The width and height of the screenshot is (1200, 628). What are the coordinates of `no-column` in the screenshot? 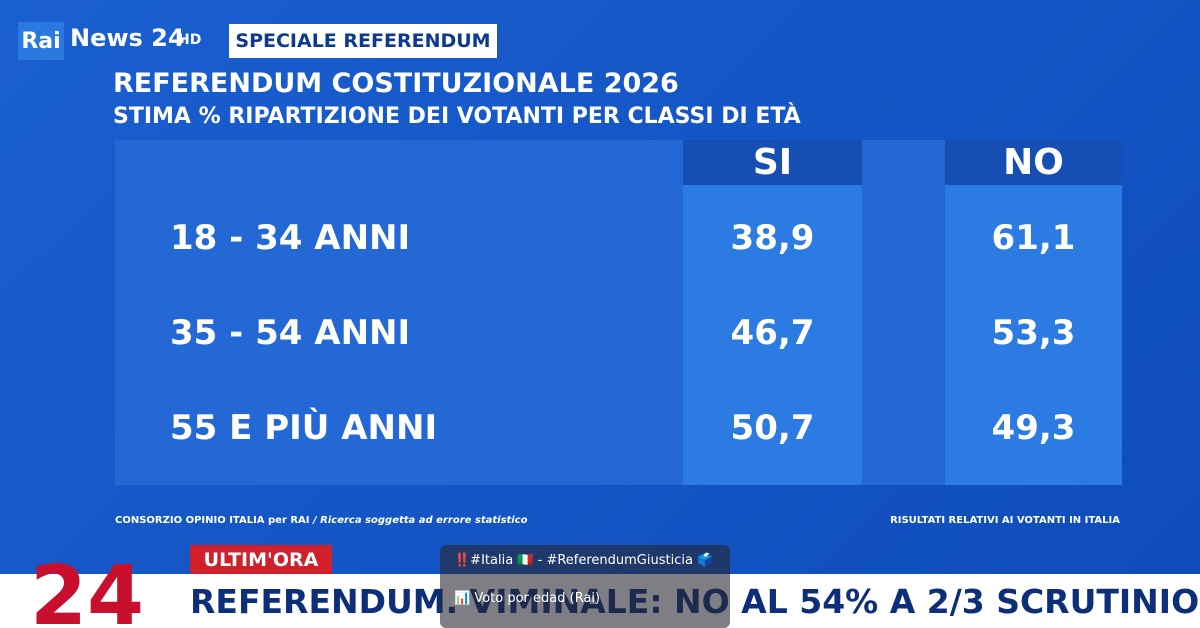 It's located at (1033, 335).